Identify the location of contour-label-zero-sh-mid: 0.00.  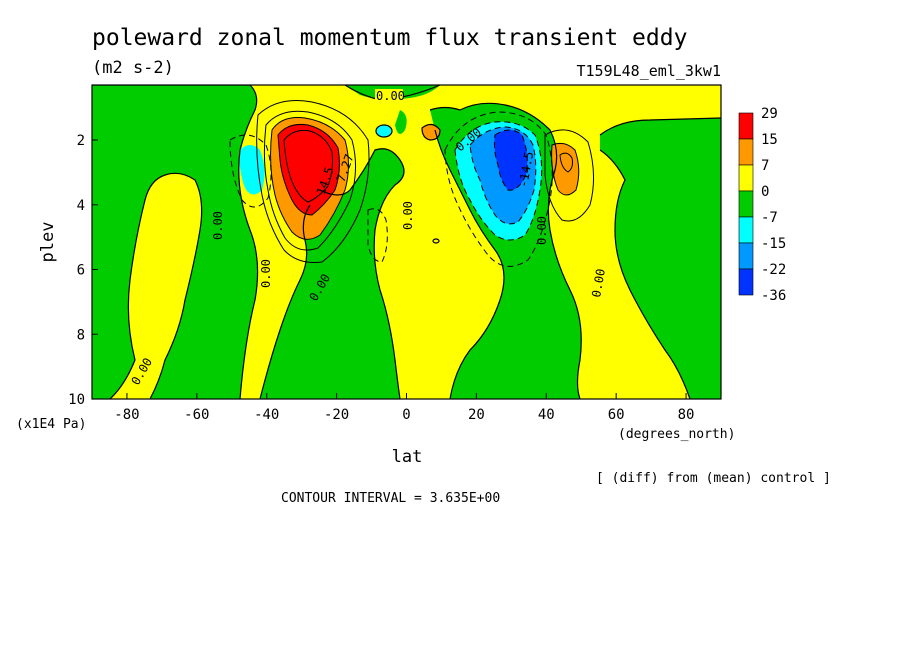
(218, 225).